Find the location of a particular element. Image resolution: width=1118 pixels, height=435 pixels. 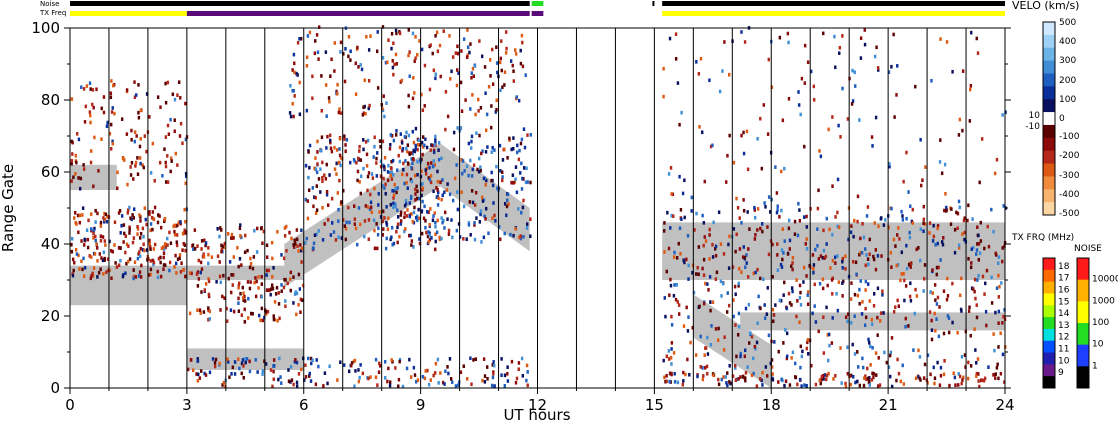

status-rows: Noise TX Freq is located at coordinates (522, 8).